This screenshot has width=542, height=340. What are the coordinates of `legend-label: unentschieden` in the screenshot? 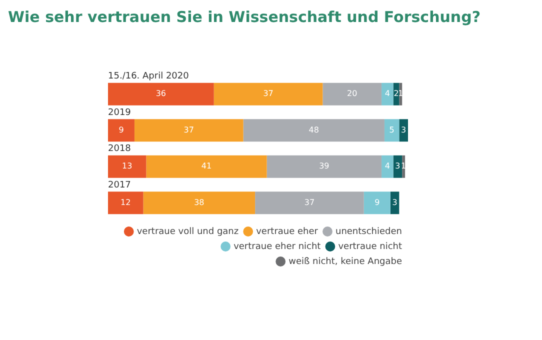 It's located at (368, 231).